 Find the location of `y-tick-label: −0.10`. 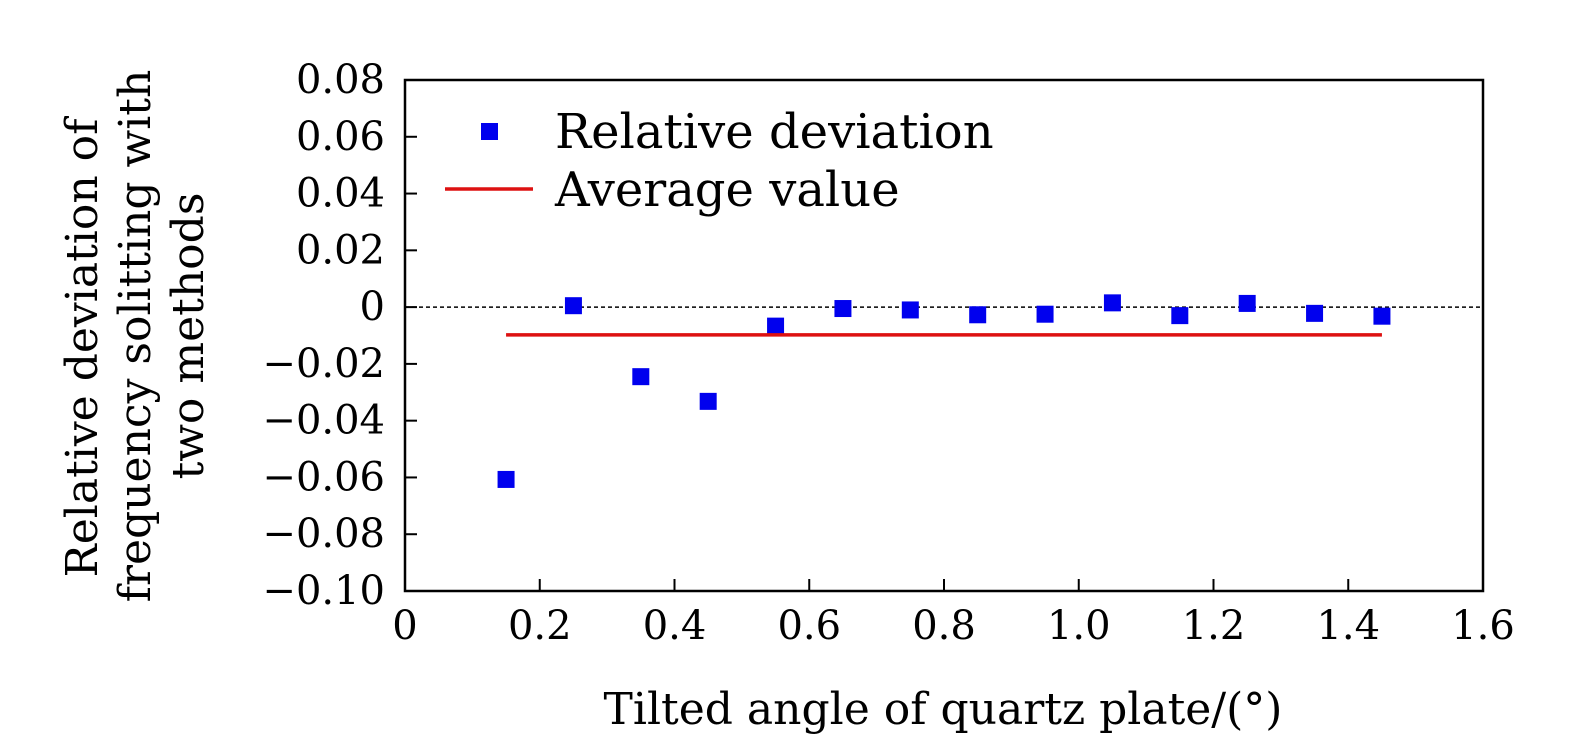

y-tick-label: −0.10 is located at coordinates (323, 591).